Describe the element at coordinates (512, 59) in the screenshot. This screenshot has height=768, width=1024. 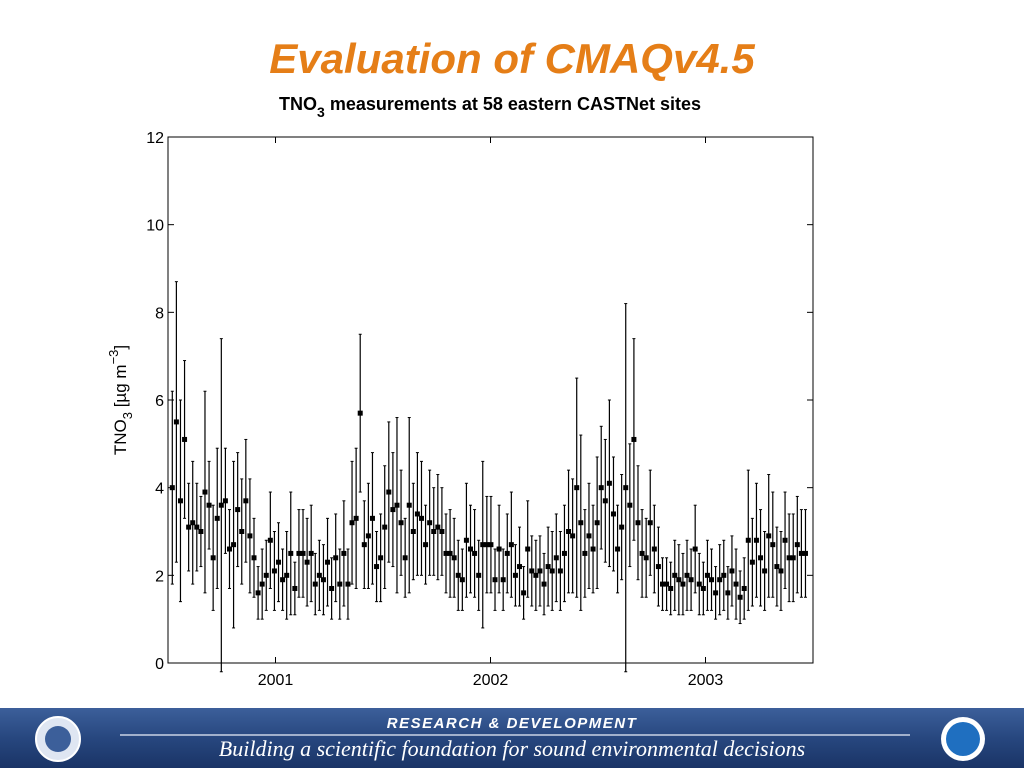
I see `slide-title: Evaluation of CMAQv4.5` at that location.